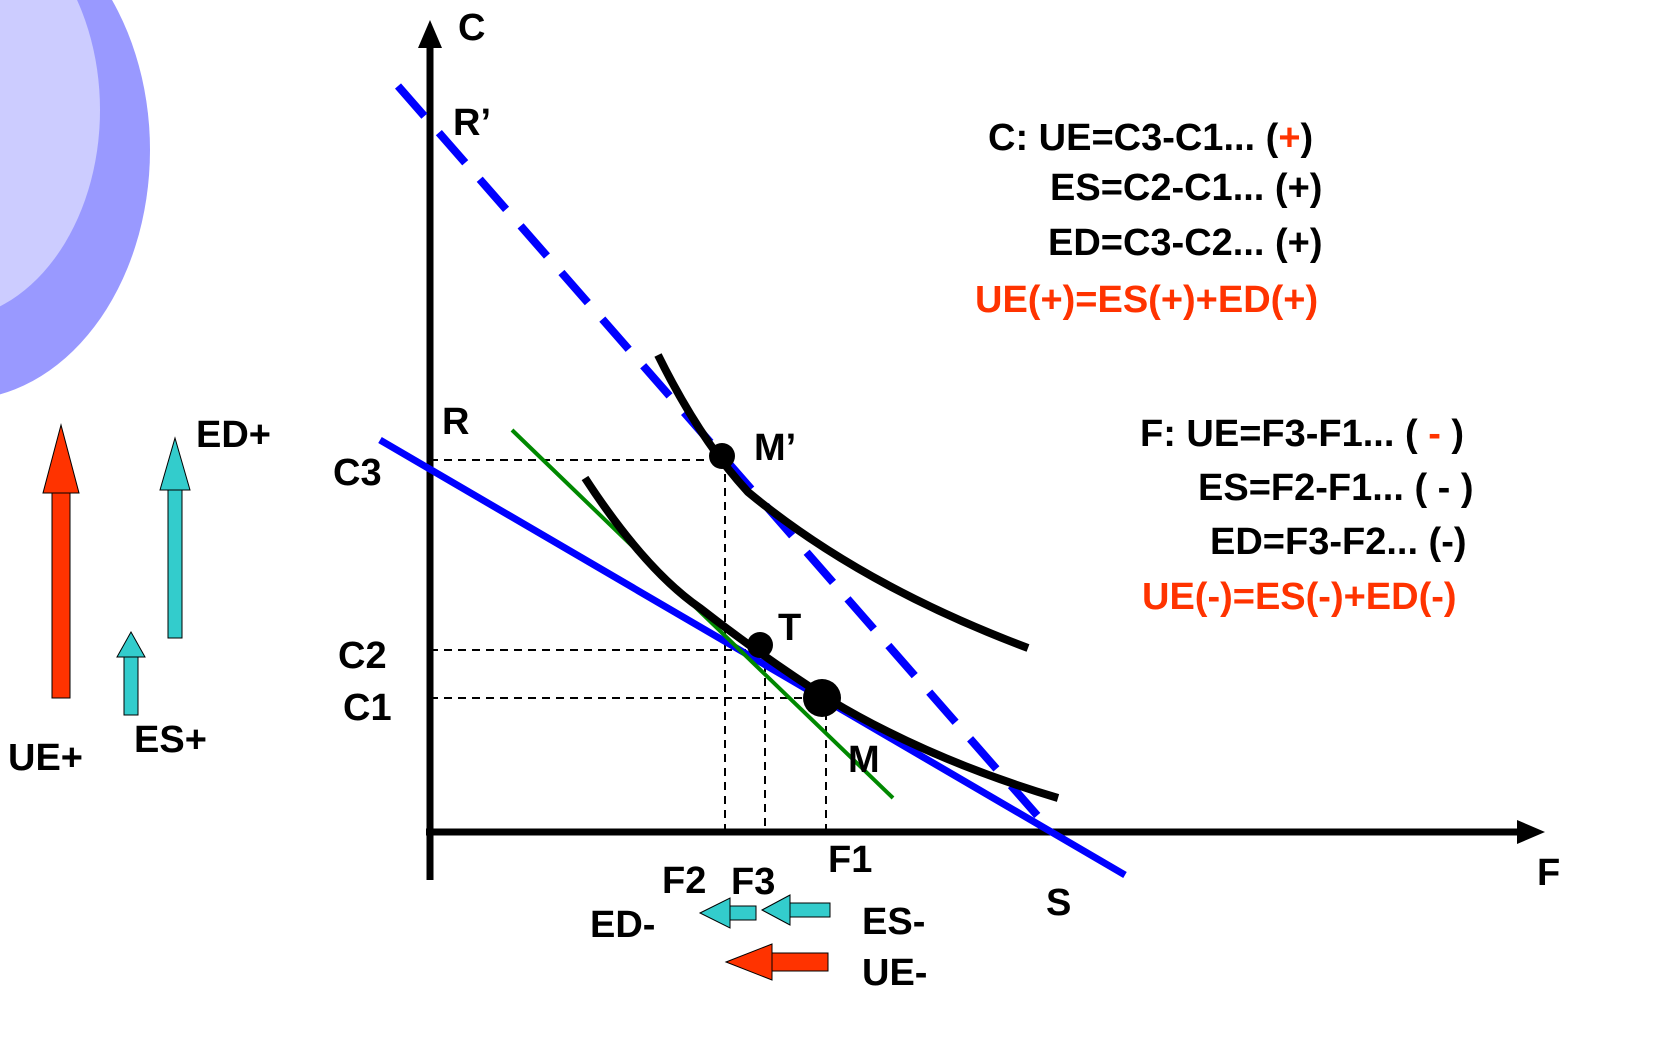 The height and width of the screenshot is (1037, 1662). Describe the element at coordinates (775, 448) in the screenshot. I see `label-m-prime: M’` at that location.